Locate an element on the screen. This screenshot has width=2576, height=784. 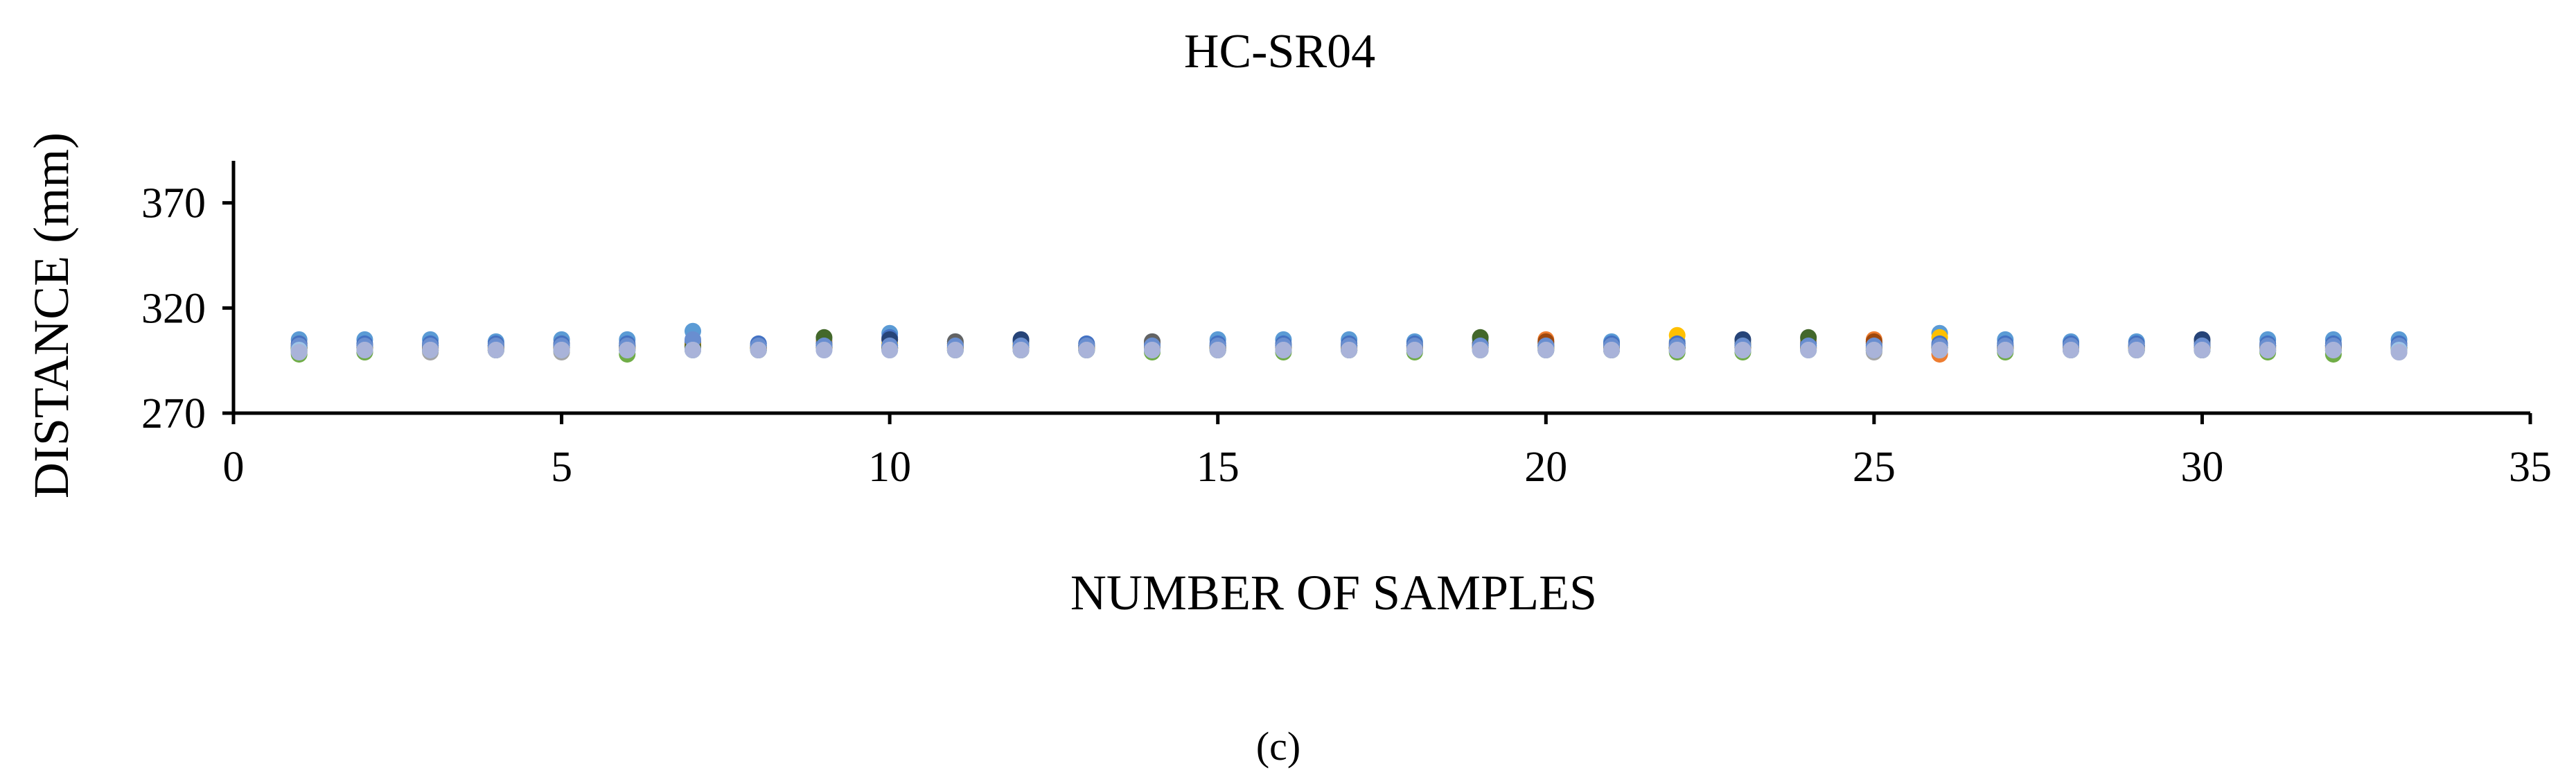
x-tick-label: 15 is located at coordinates (1218, 467).